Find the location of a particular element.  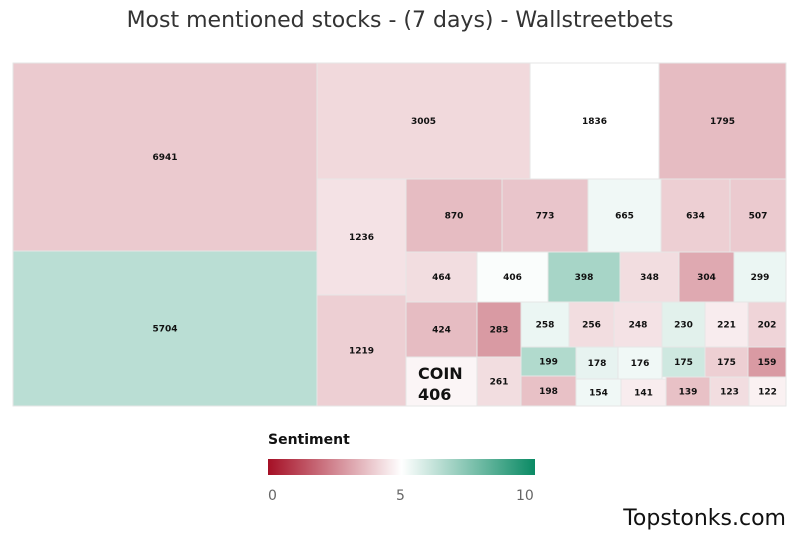

tile-value-label: 304 is located at coordinates (706, 278).